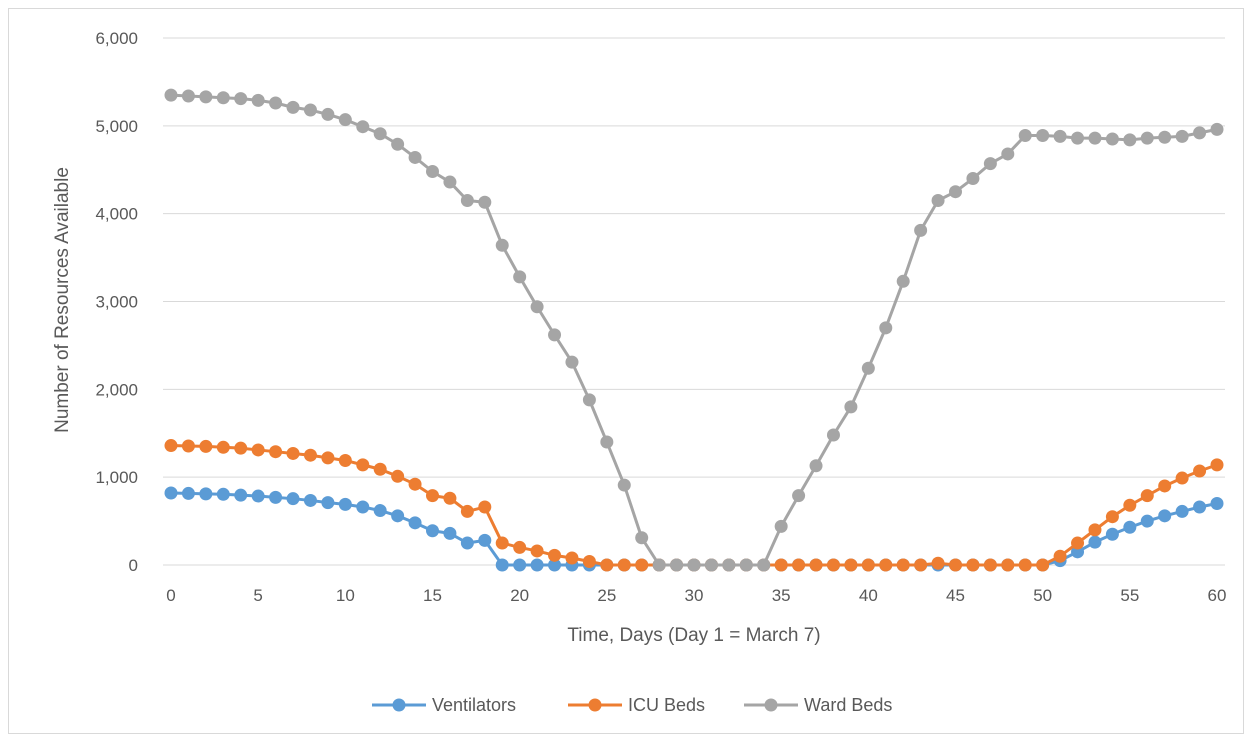 The image size is (1248, 738). Describe the element at coordinates (1217, 595) in the screenshot. I see `x-tick-label: 60` at that location.